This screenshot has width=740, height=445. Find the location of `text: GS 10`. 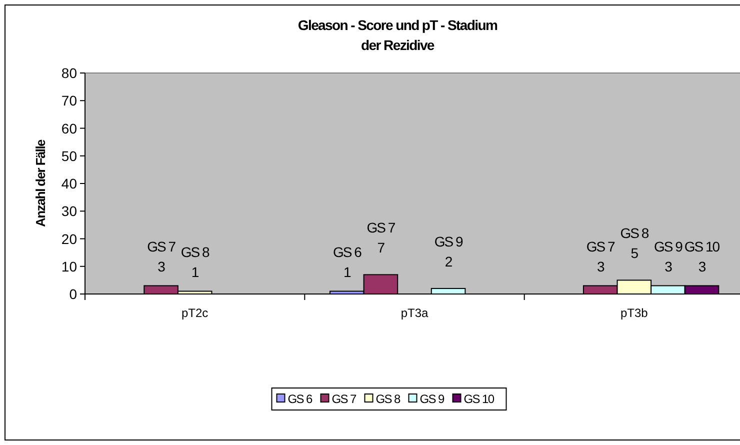

text: GS 10 is located at coordinates (702, 246).